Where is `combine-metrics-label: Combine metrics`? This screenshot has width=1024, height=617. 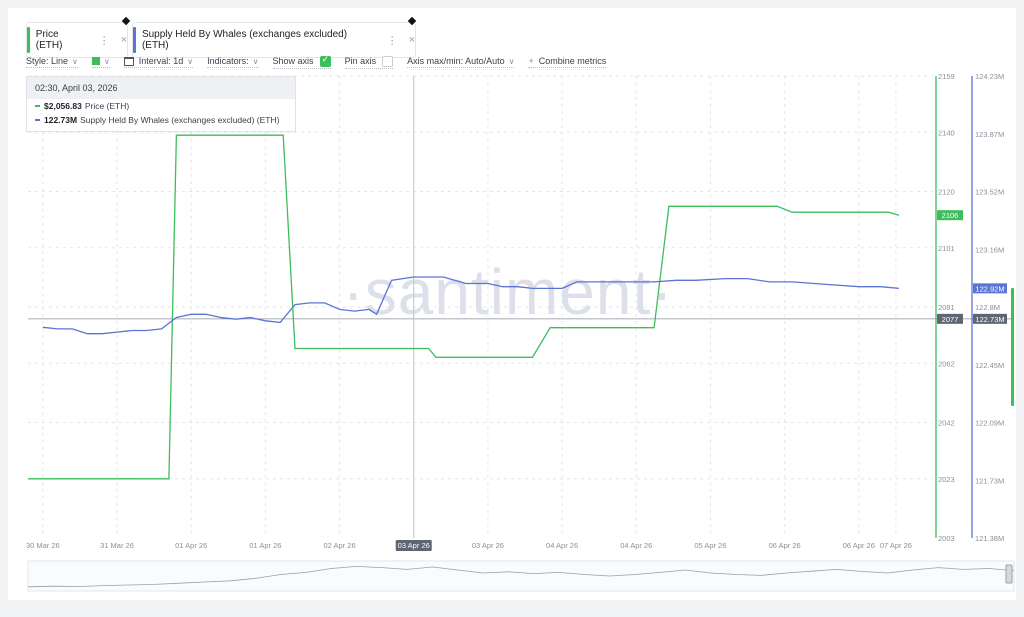
combine-metrics-label: Combine metrics is located at coordinates (572, 61).